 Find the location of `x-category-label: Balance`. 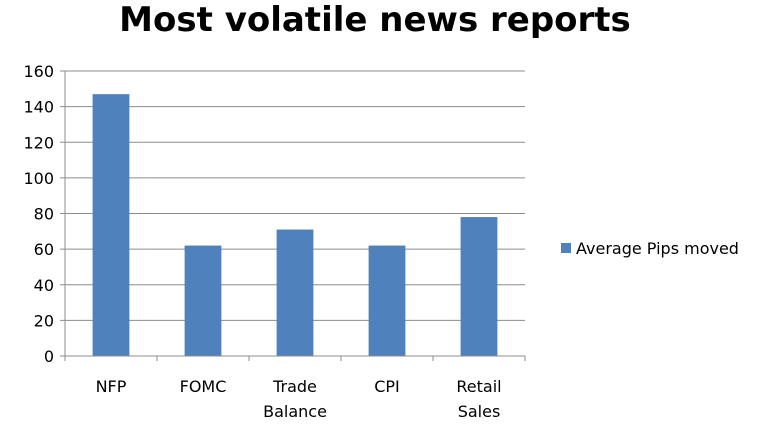

x-category-label: Balance is located at coordinates (295, 411).